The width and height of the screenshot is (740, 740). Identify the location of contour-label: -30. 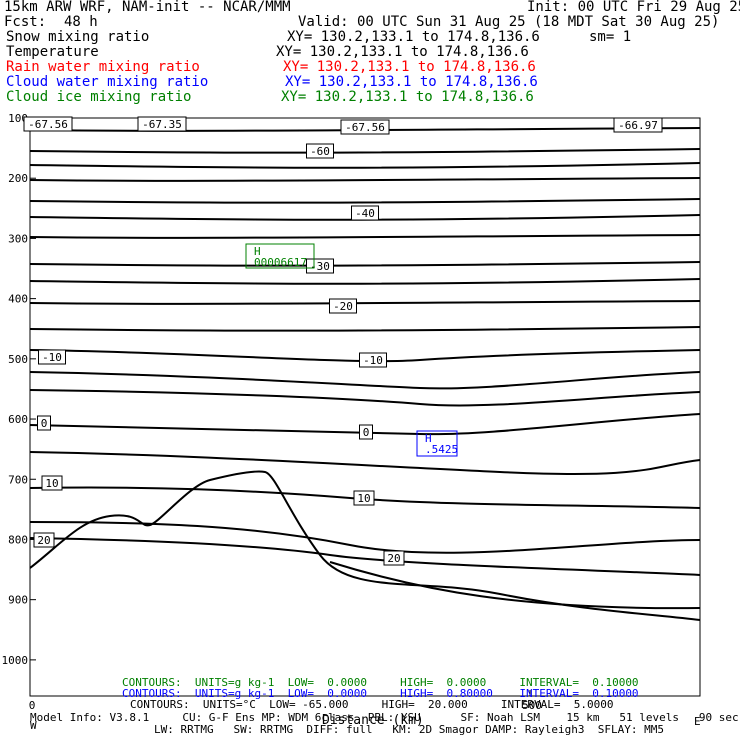
(320, 266).